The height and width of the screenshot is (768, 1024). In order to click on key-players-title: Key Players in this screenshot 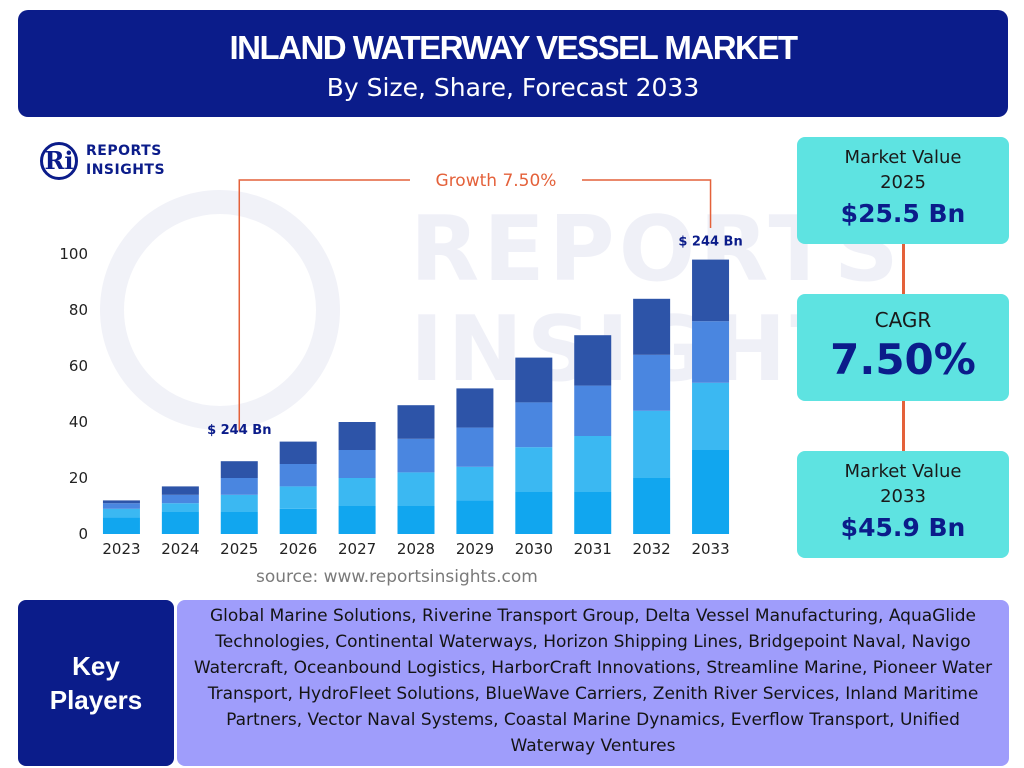, I will do `click(96, 683)`.